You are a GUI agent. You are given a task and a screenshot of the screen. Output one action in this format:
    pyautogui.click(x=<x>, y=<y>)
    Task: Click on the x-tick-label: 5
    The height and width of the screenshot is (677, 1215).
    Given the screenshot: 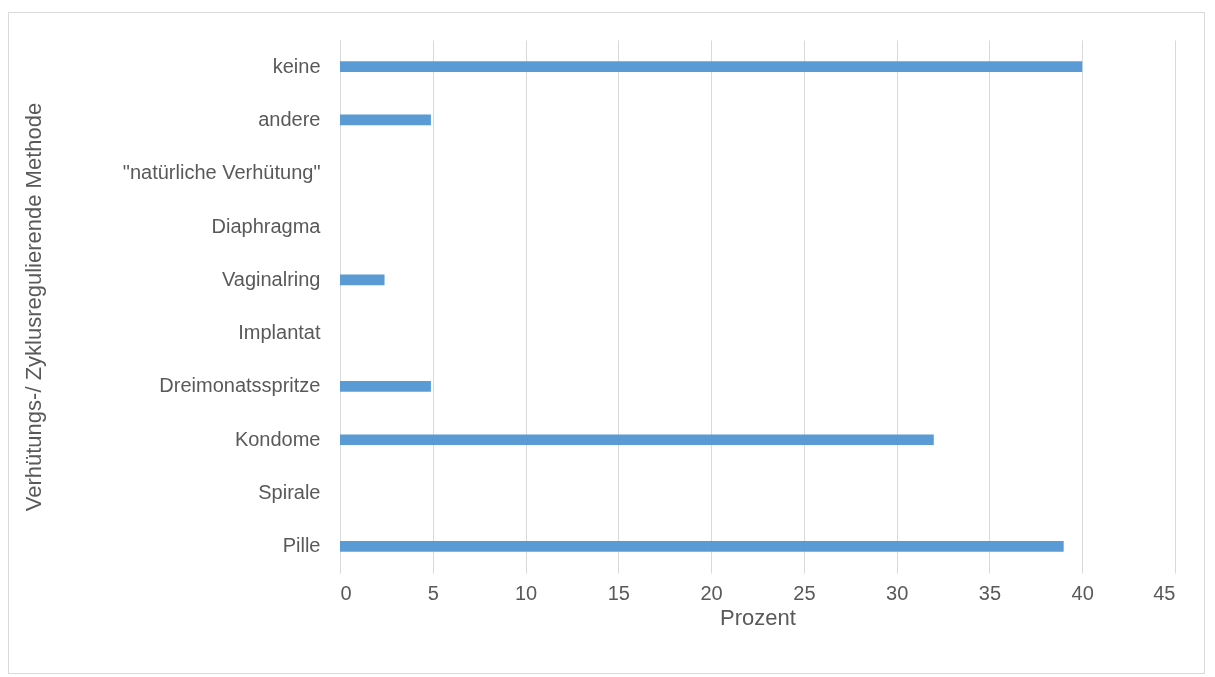 What is the action you would take?
    pyautogui.click(x=433, y=592)
    